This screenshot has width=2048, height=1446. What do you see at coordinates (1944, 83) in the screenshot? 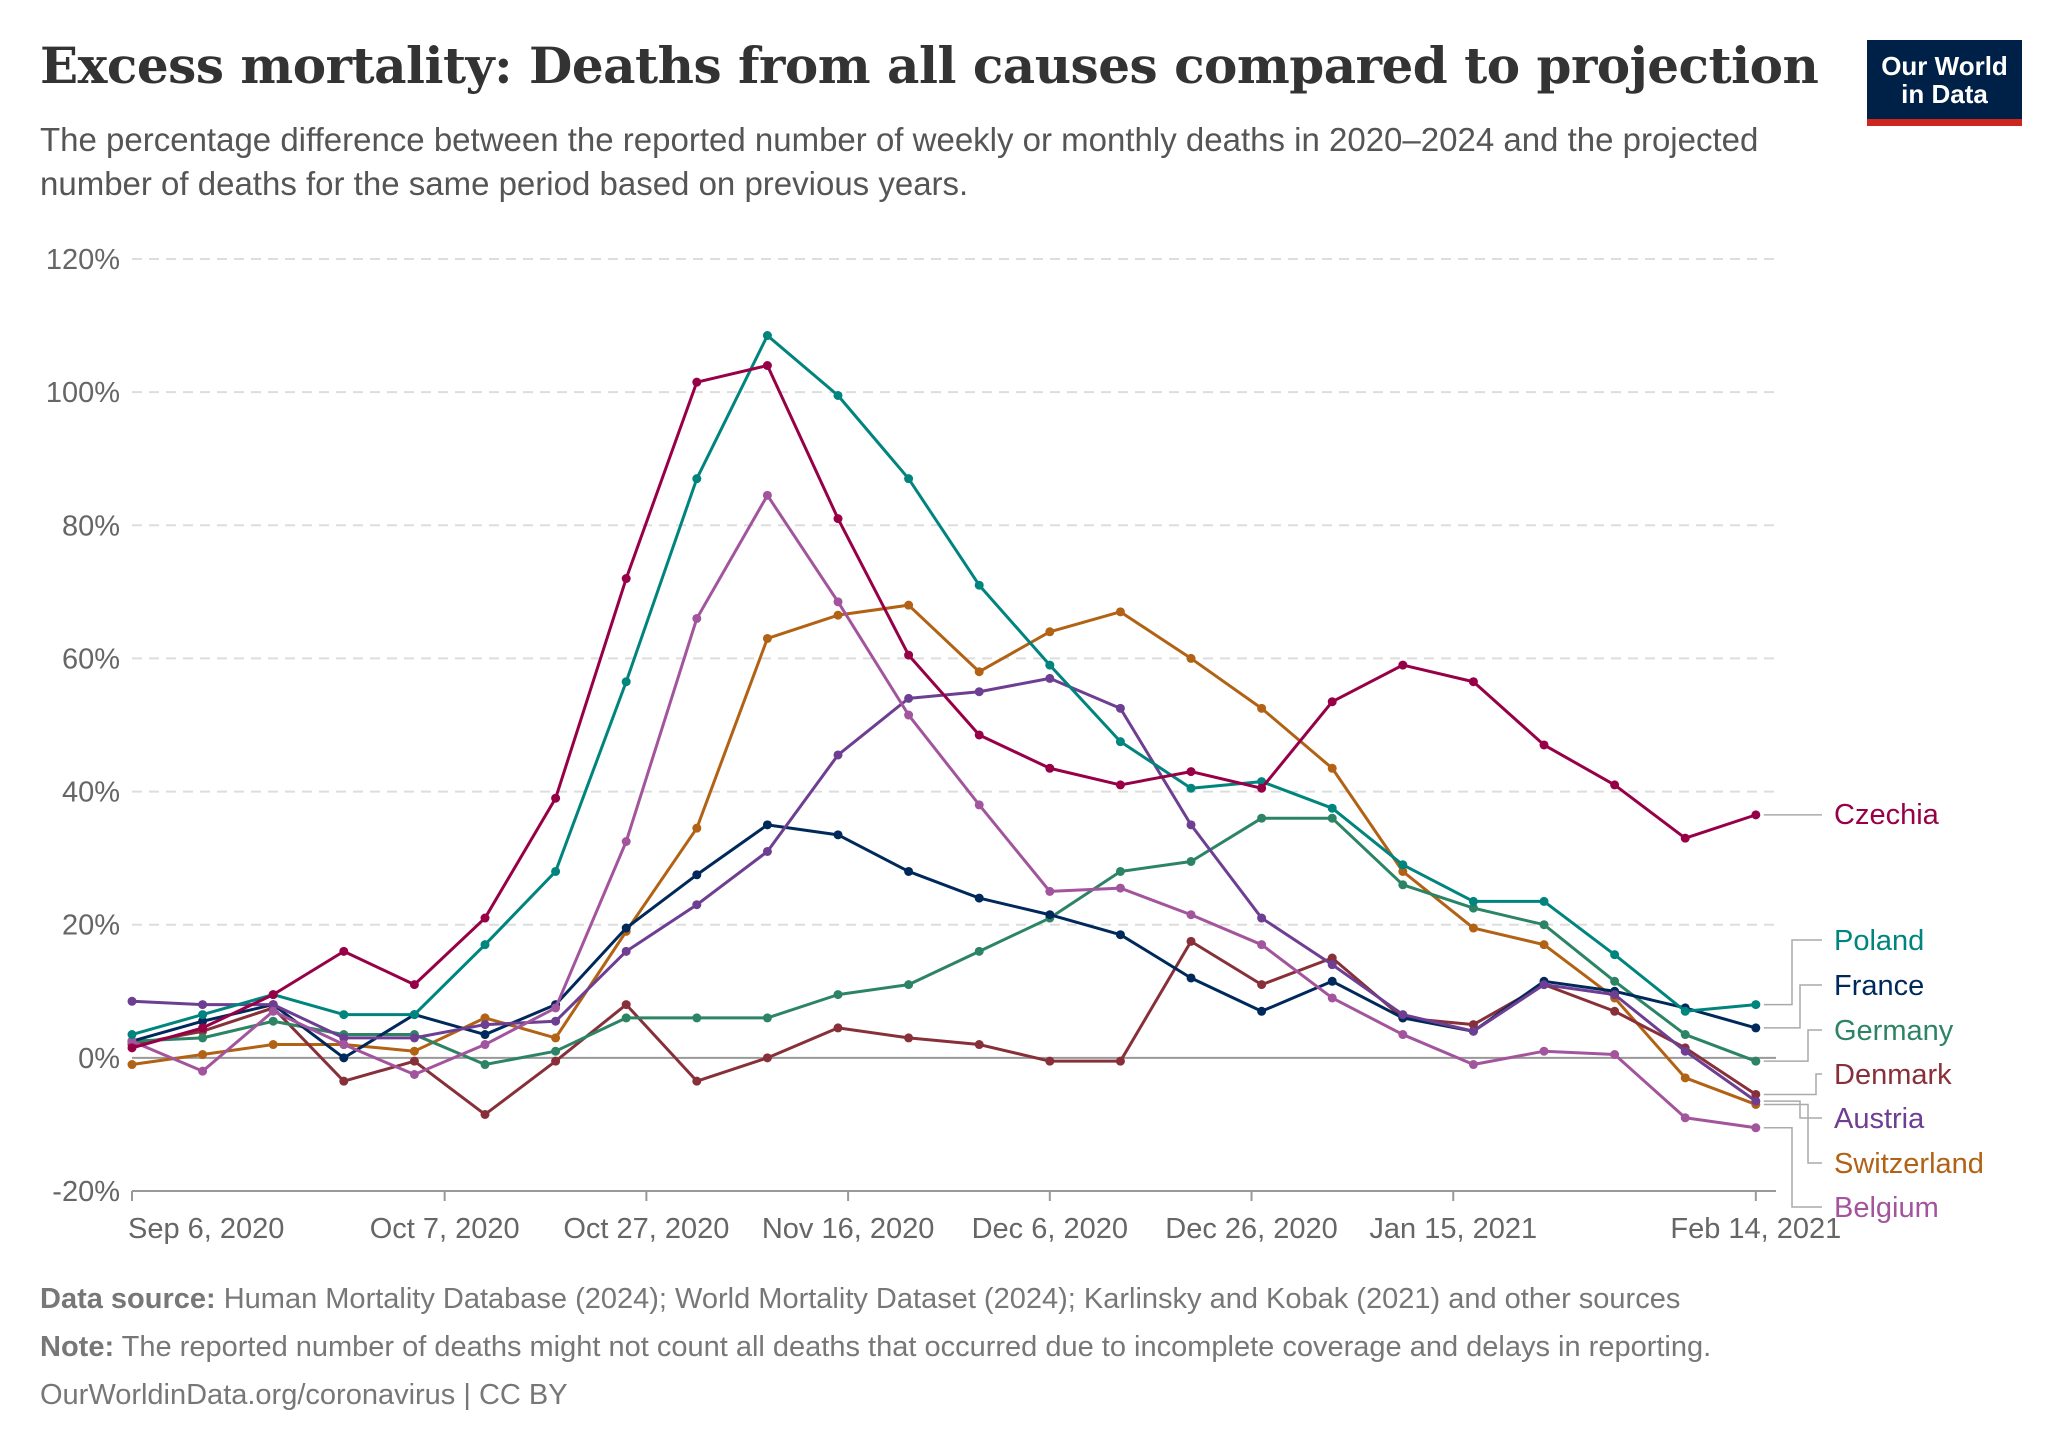
I see `owid-logo: Our World in Data` at bounding box center [1944, 83].